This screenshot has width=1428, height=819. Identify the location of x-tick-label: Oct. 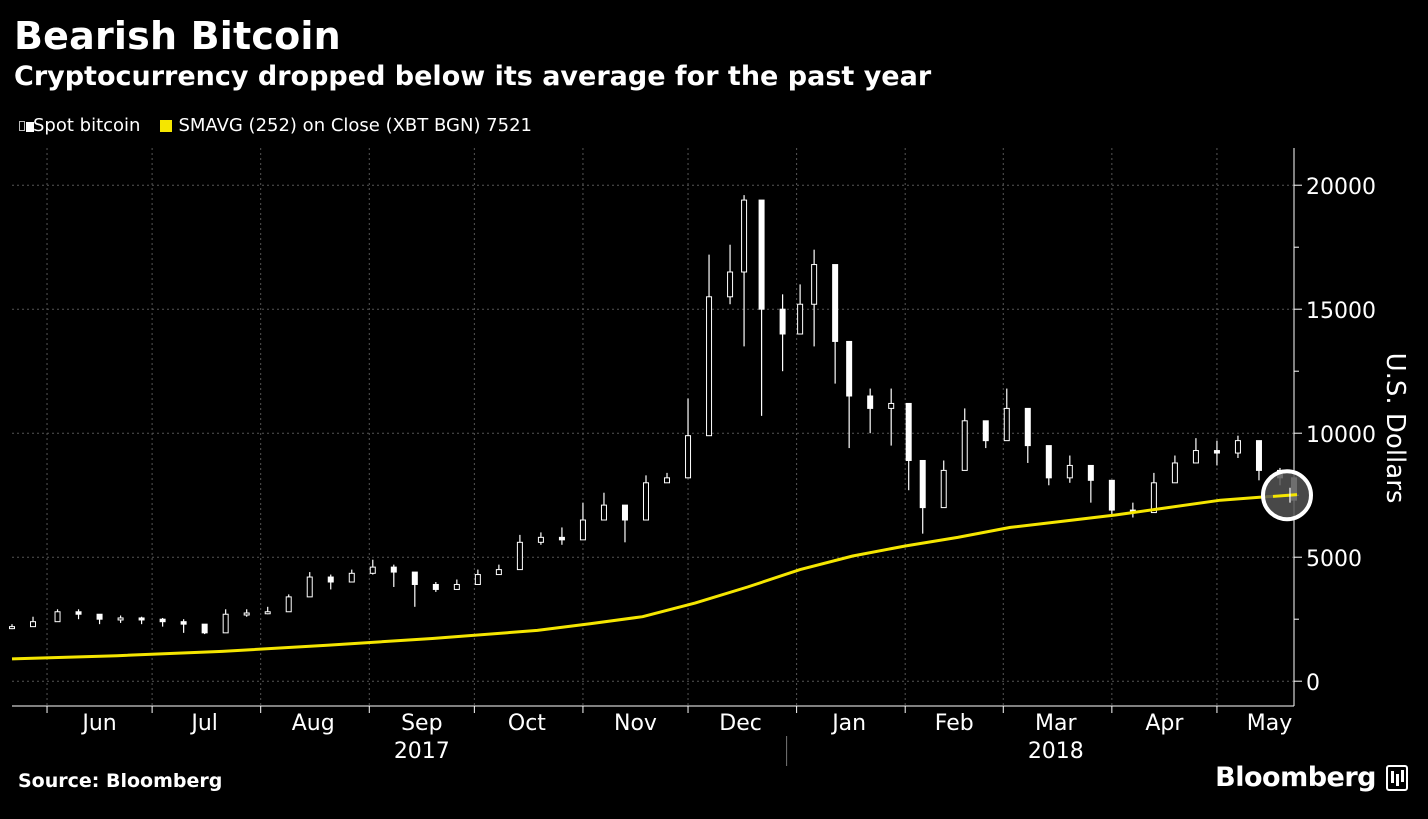
(527, 723).